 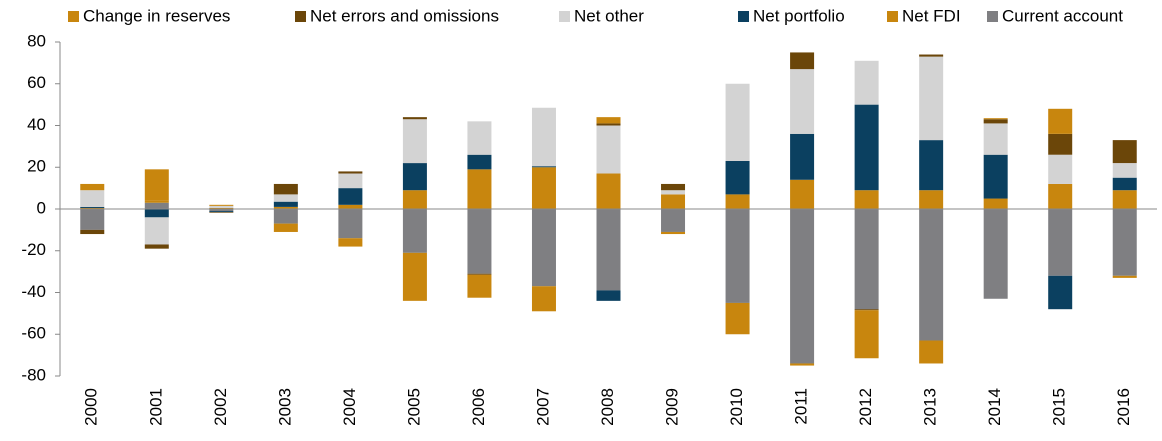 What do you see at coordinates (33, 291) in the screenshot?
I see `y-tick-label: -40` at bounding box center [33, 291].